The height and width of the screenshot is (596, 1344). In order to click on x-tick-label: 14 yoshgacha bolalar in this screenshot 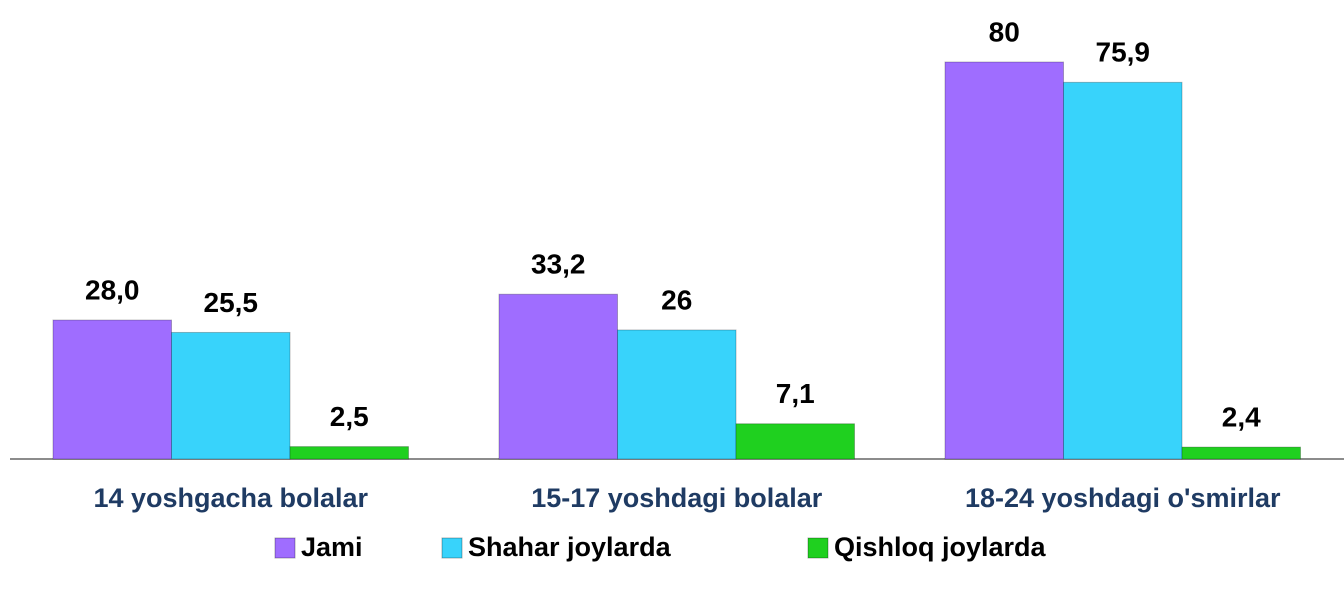, I will do `click(230, 498)`.